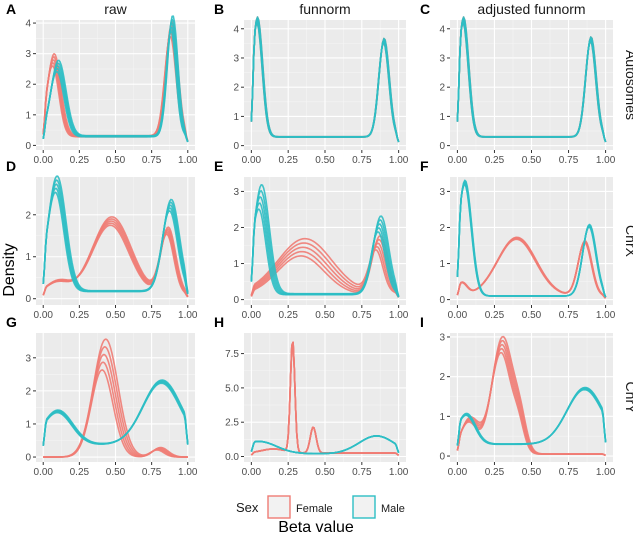  Describe the element at coordinates (232, 354) in the screenshot. I see `y-tick-label: 7.5` at that location.